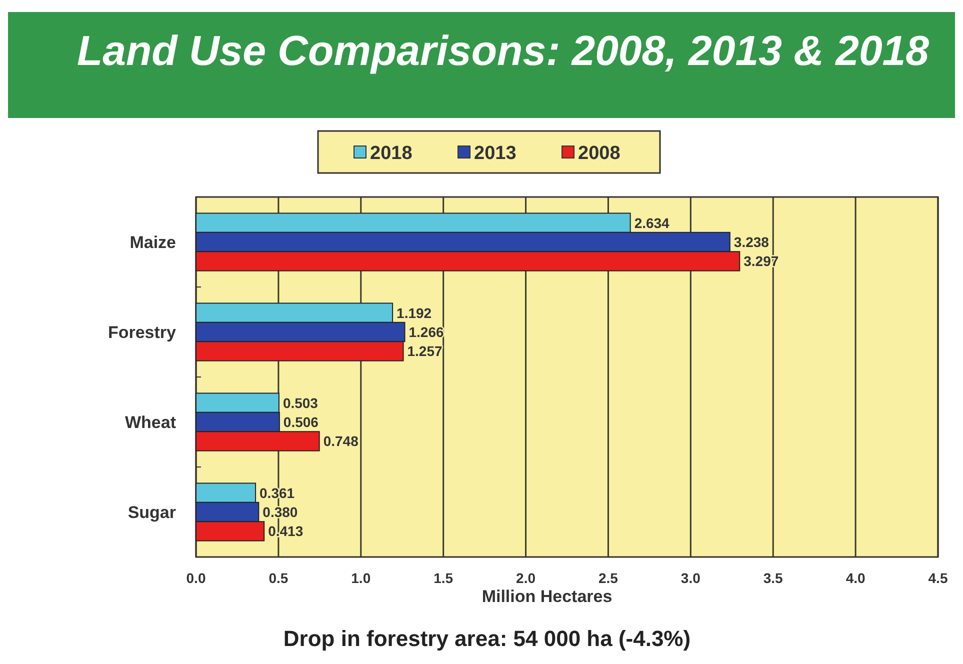  I want to click on data-label: 0.748, so click(341, 441).